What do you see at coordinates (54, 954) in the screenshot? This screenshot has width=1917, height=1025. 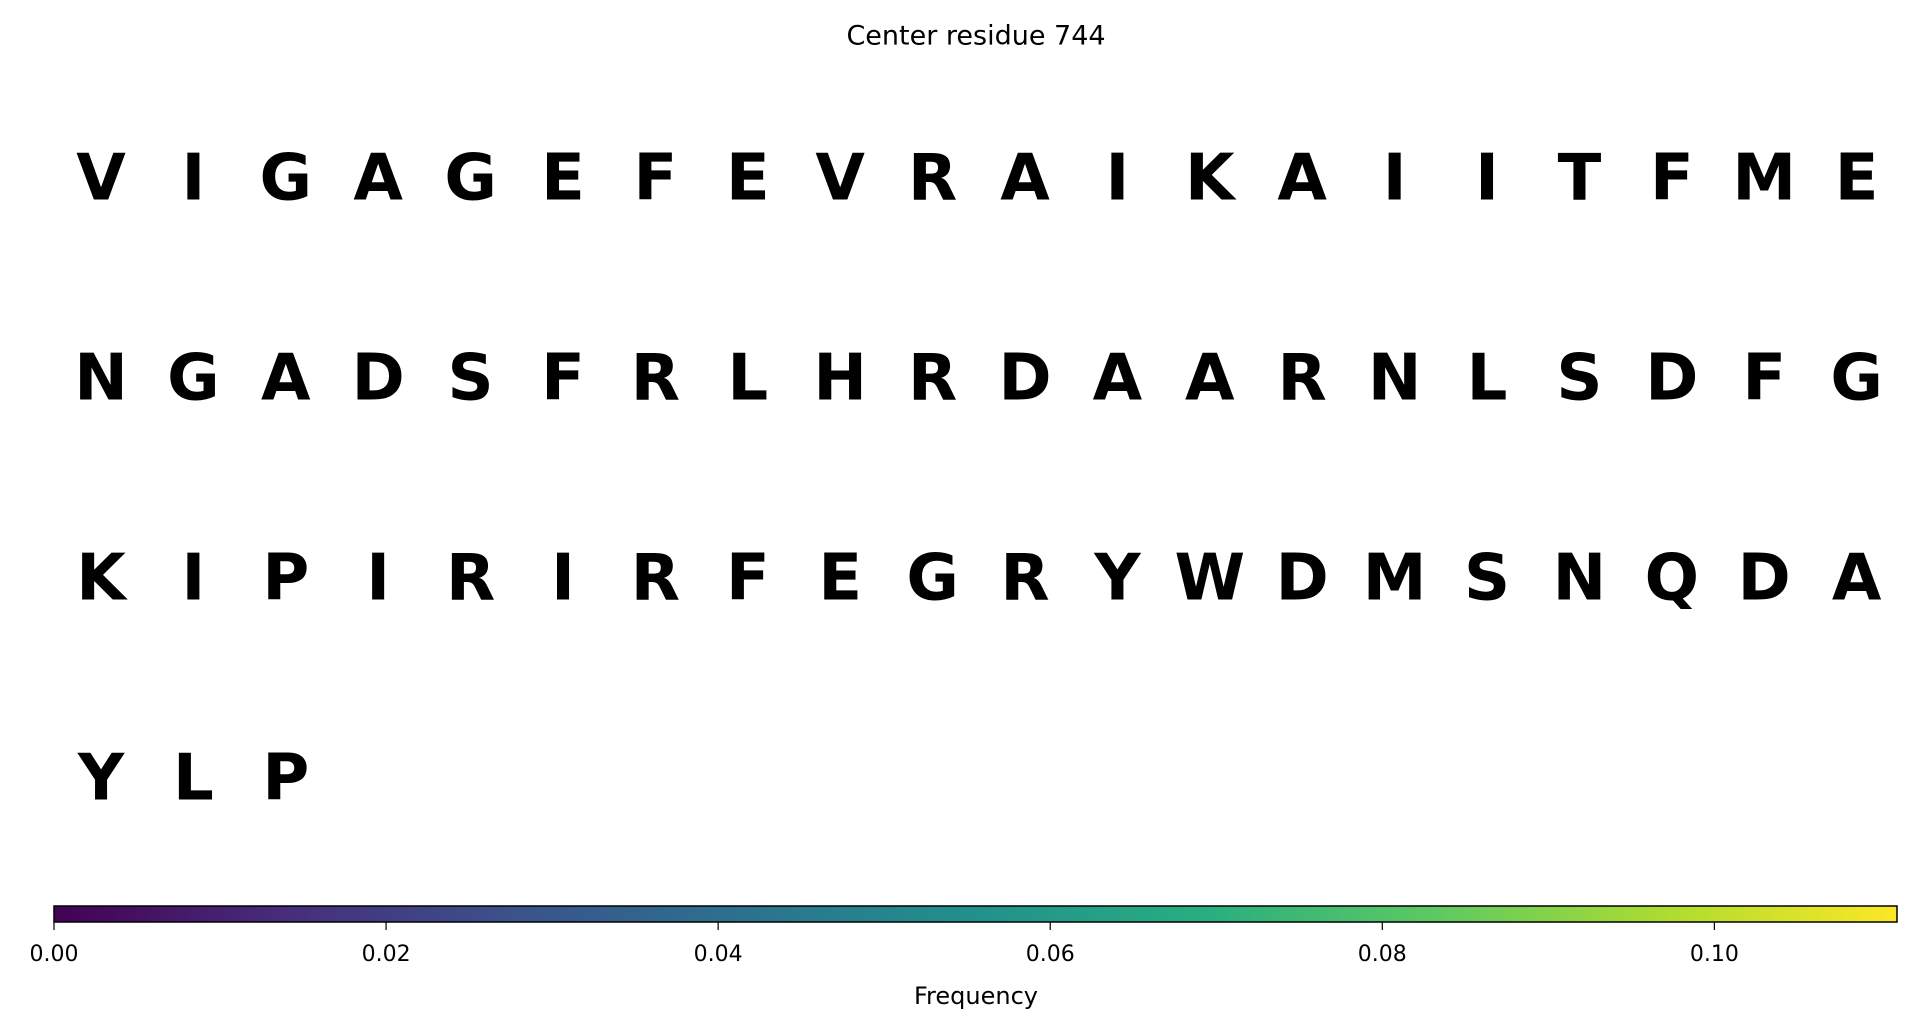 I see `x-tick-label: 0.00` at bounding box center [54, 954].